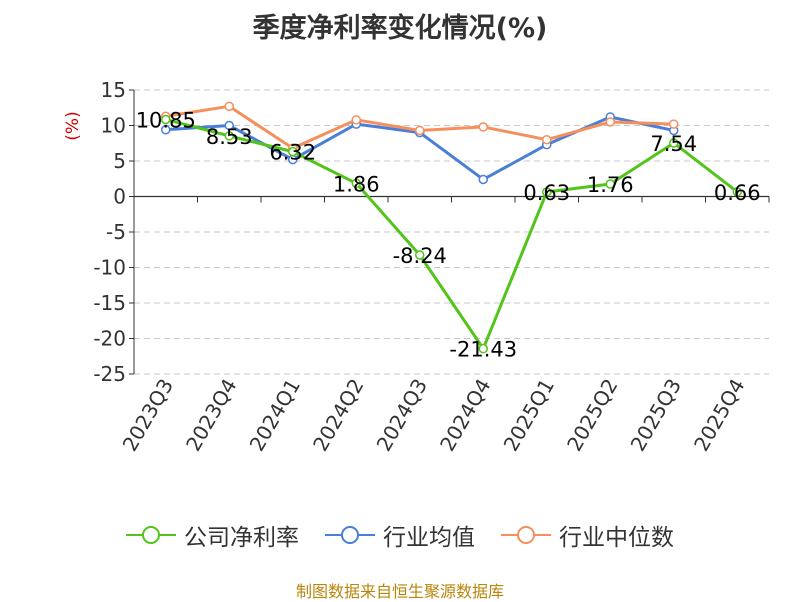  I want to click on x-tick-label: 2023Q3, so click(148, 415).